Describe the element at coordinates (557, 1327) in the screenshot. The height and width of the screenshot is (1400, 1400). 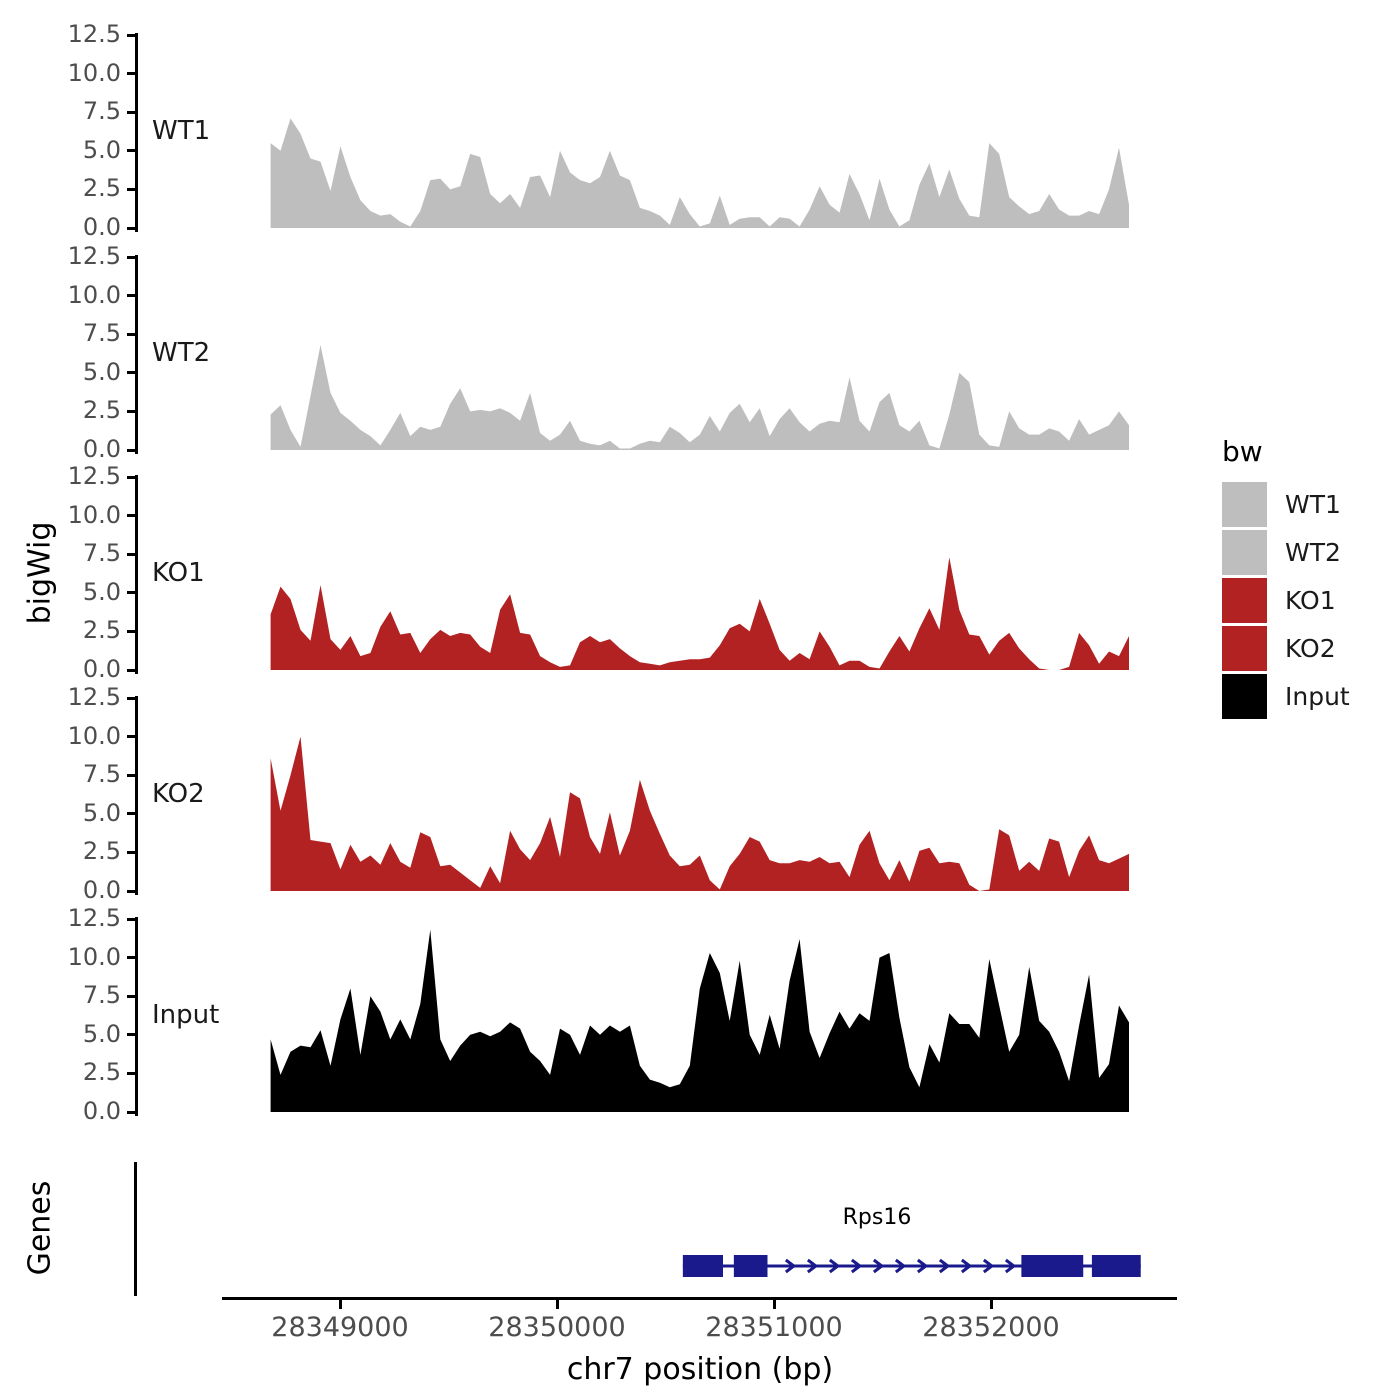
I see `x-tick-label: 28350000` at that location.